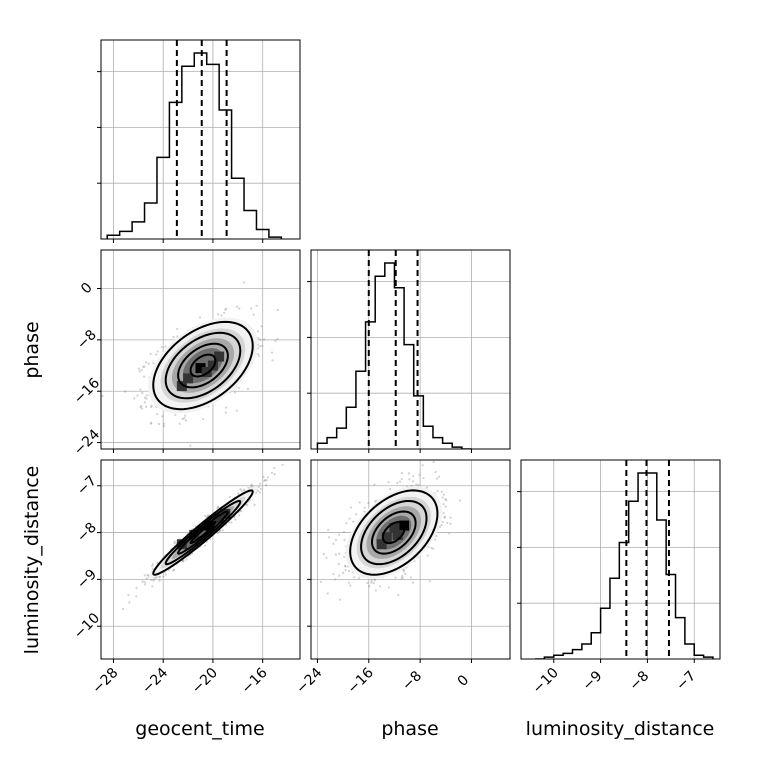  Describe the element at coordinates (194, 145) in the screenshot. I see `histogram-geocent_time` at that location.